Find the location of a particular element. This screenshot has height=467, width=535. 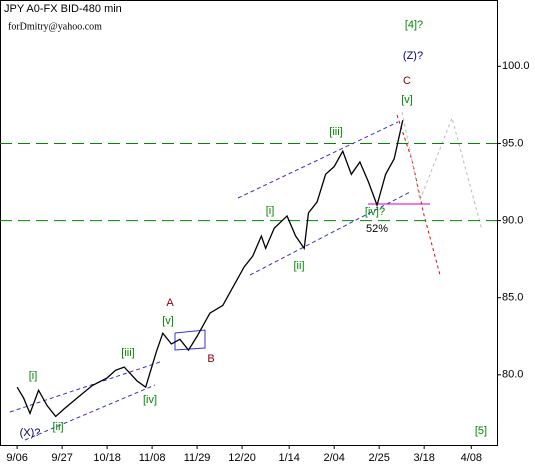

x-tick-label: 4/08 is located at coordinates (471, 458).